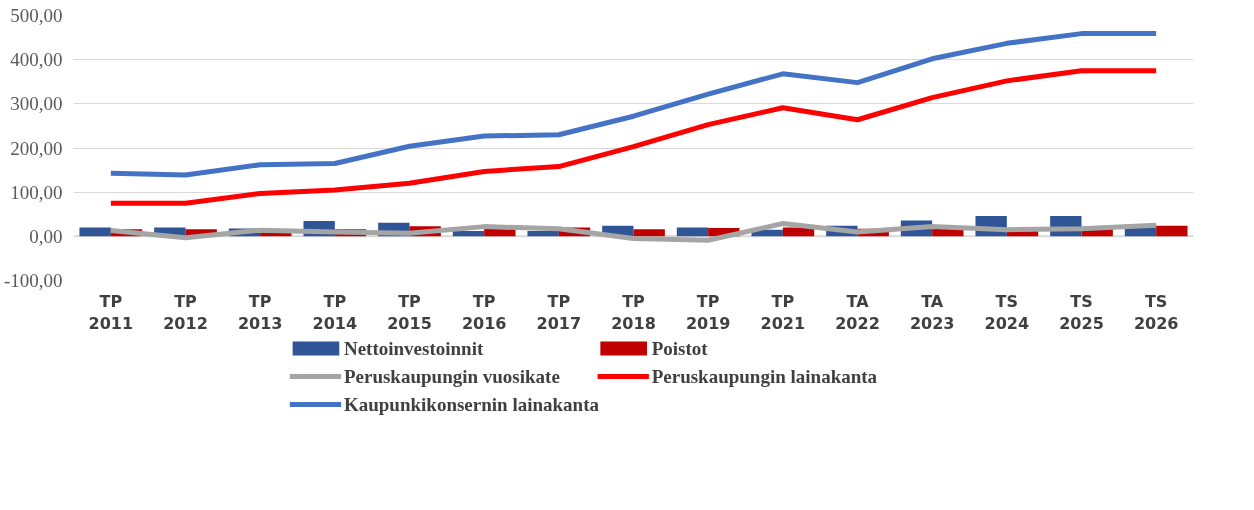 Image resolution: width=1254 pixels, height=510 pixels. I want to click on x-tick-label: TS 2026, so click(1156, 312).